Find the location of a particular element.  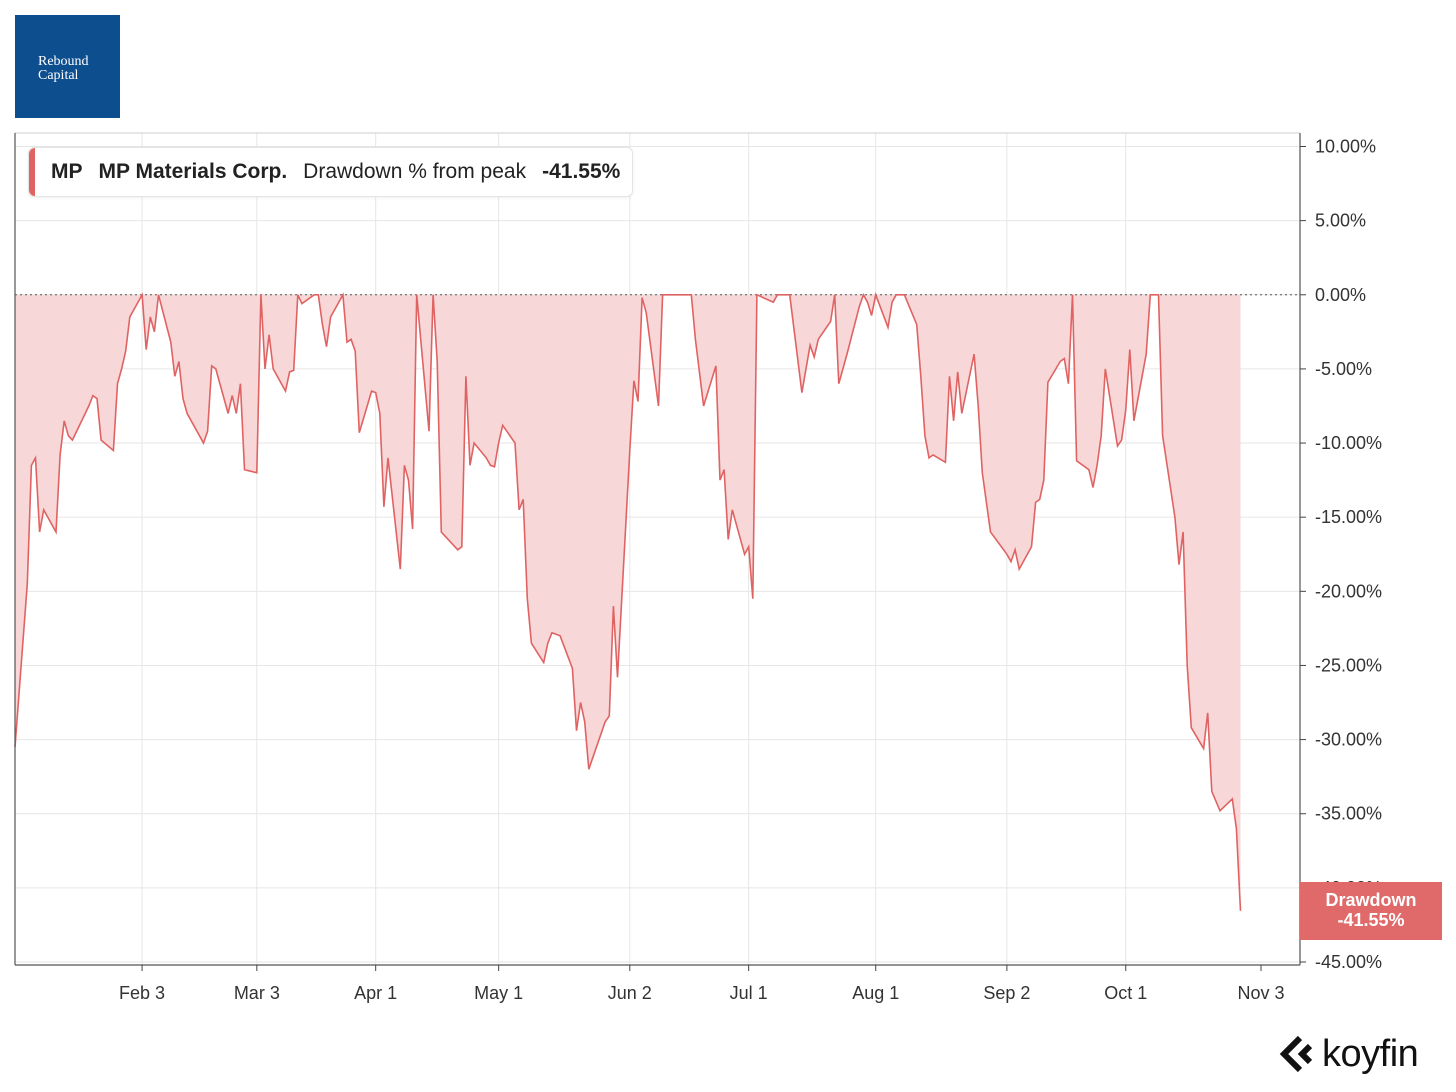

logo-line-1: Rebound is located at coordinates (63, 61).